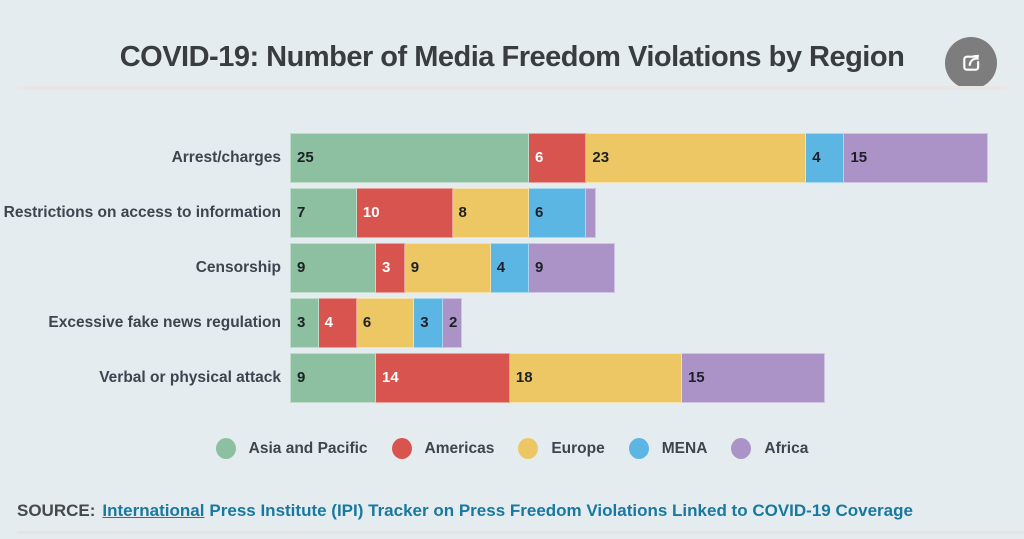 The height and width of the screenshot is (539, 1024). What do you see at coordinates (164, 322) in the screenshot?
I see `category-label: Excessive fake news regulation` at bounding box center [164, 322].